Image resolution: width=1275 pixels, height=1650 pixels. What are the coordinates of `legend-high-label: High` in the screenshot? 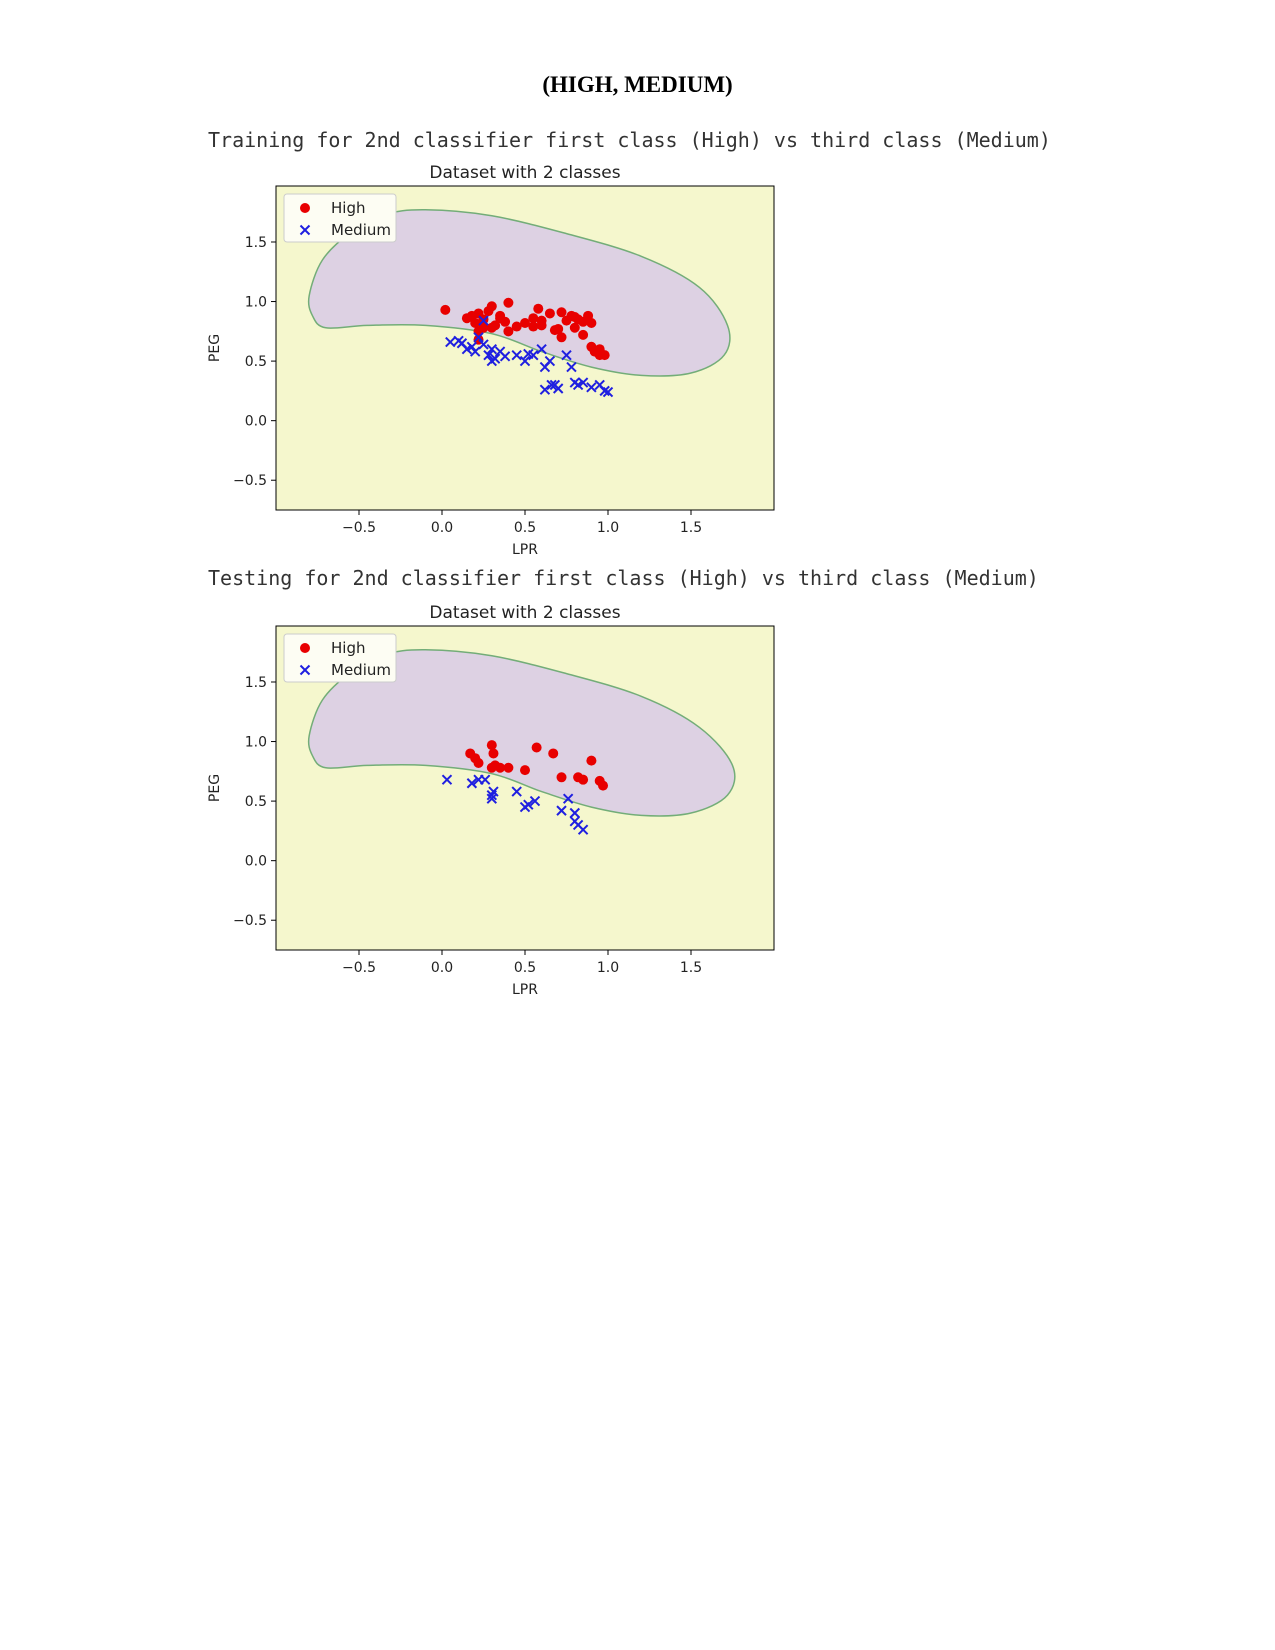 It's located at (348, 208).